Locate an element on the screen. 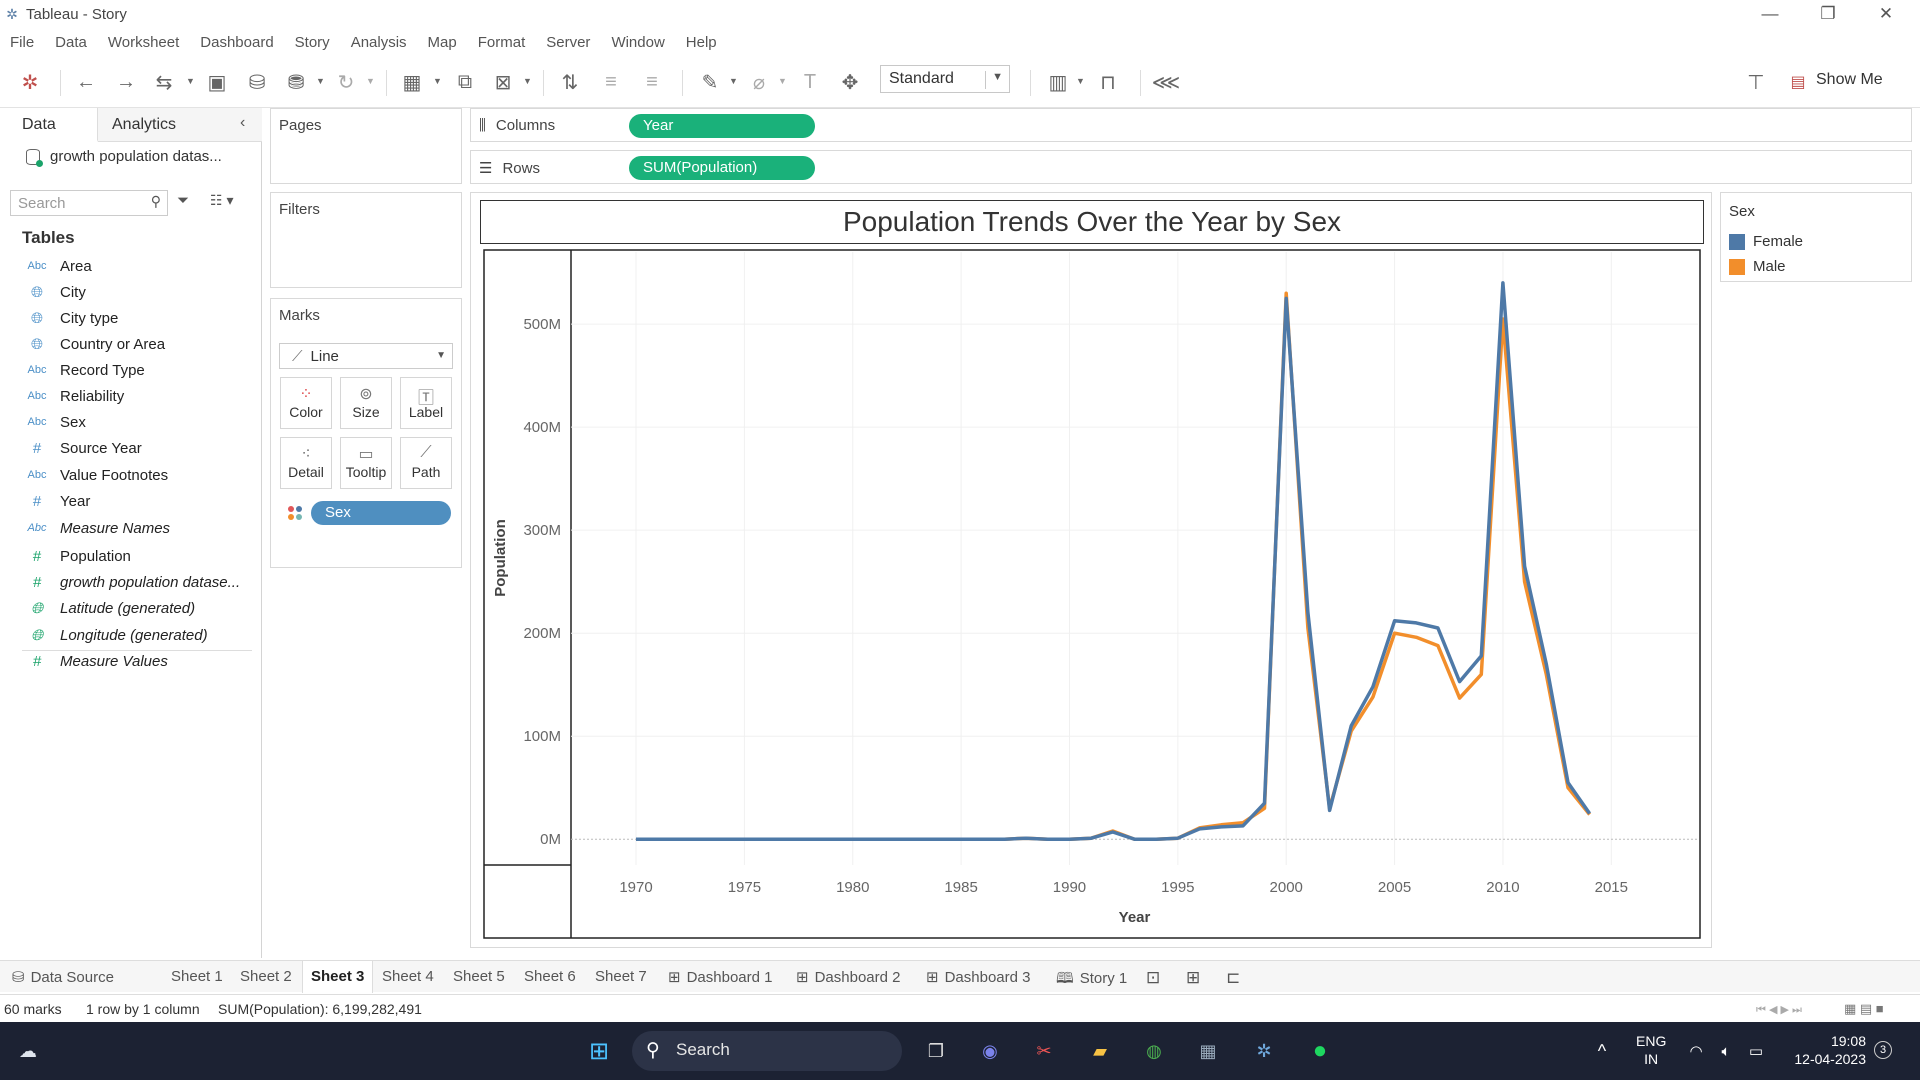 The width and height of the screenshot is (1920, 1080). sort-ascending-icon: ≡ is located at coordinates (611, 81).